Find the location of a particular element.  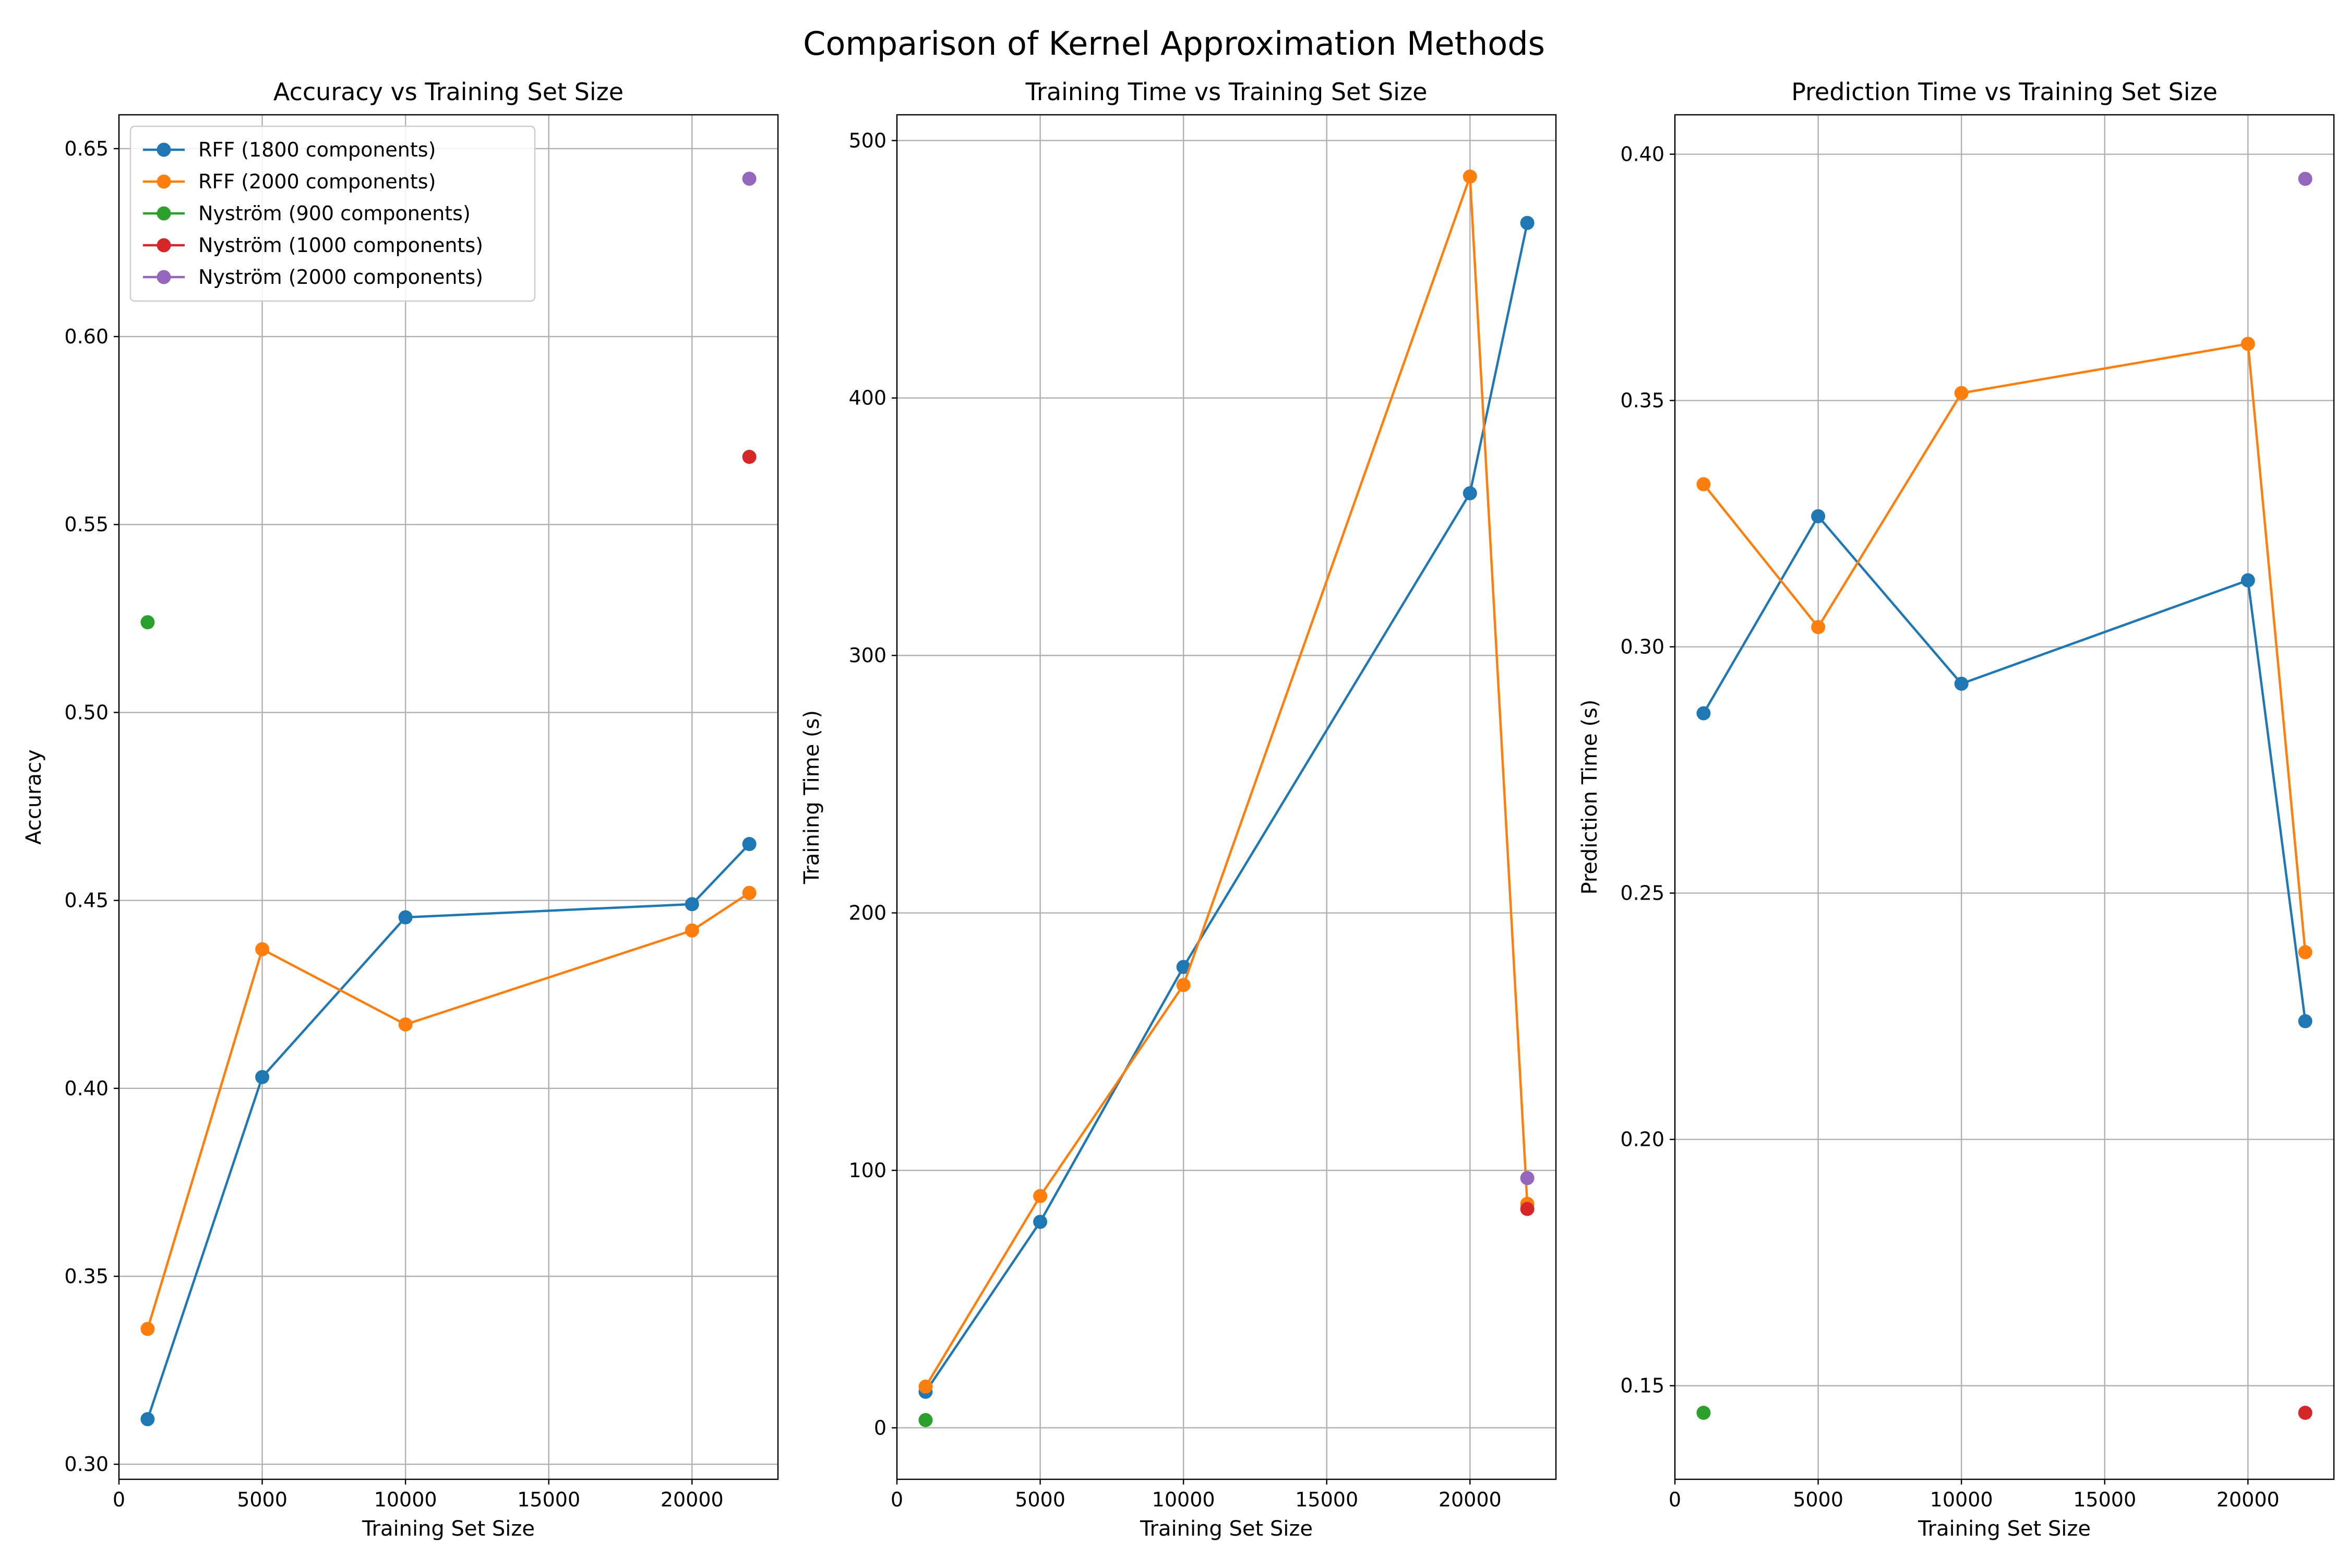

y-tick-label: 0.65 is located at coordinates (86, 148).